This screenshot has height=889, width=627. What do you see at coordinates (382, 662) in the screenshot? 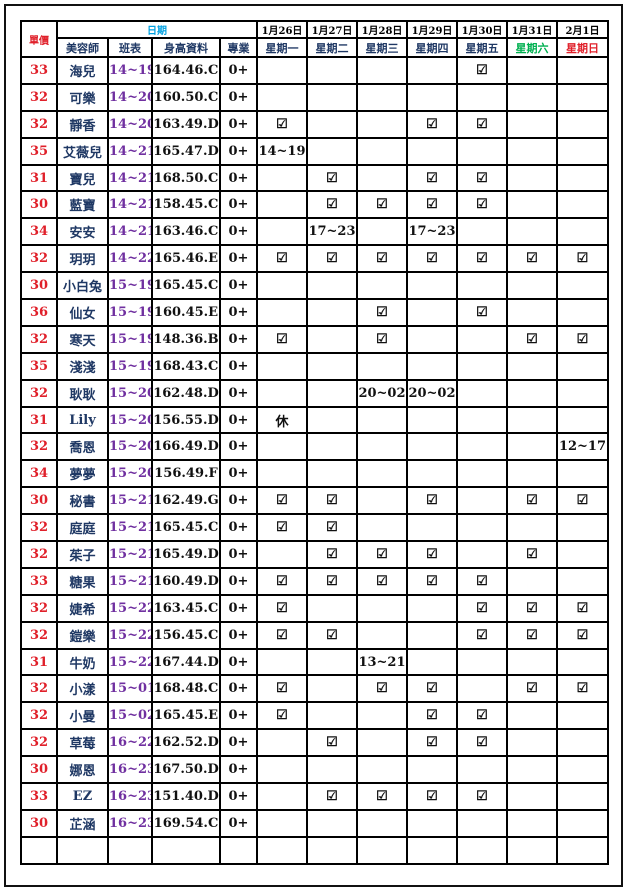
I see `schedule-cell: 13~21` at bounding box center [382, 662].